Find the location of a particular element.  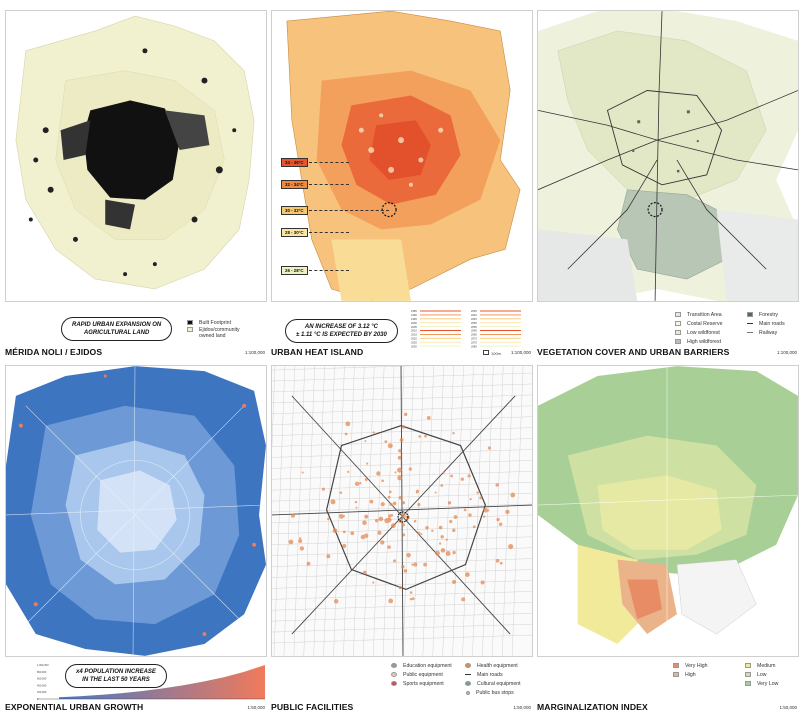

year-label: 2010 is located at coordinates (414, 331).